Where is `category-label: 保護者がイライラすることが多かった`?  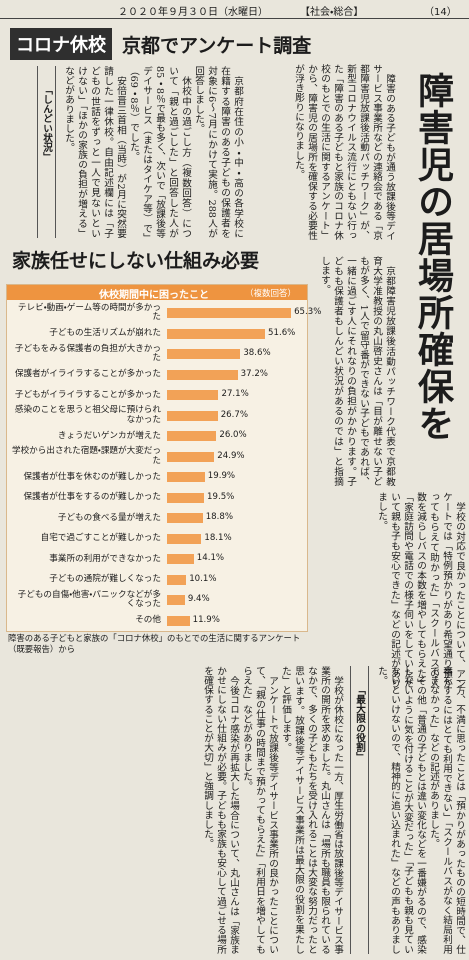
category-label: 保護者がイライラすることが多かった is located at coordinates (87, 374).